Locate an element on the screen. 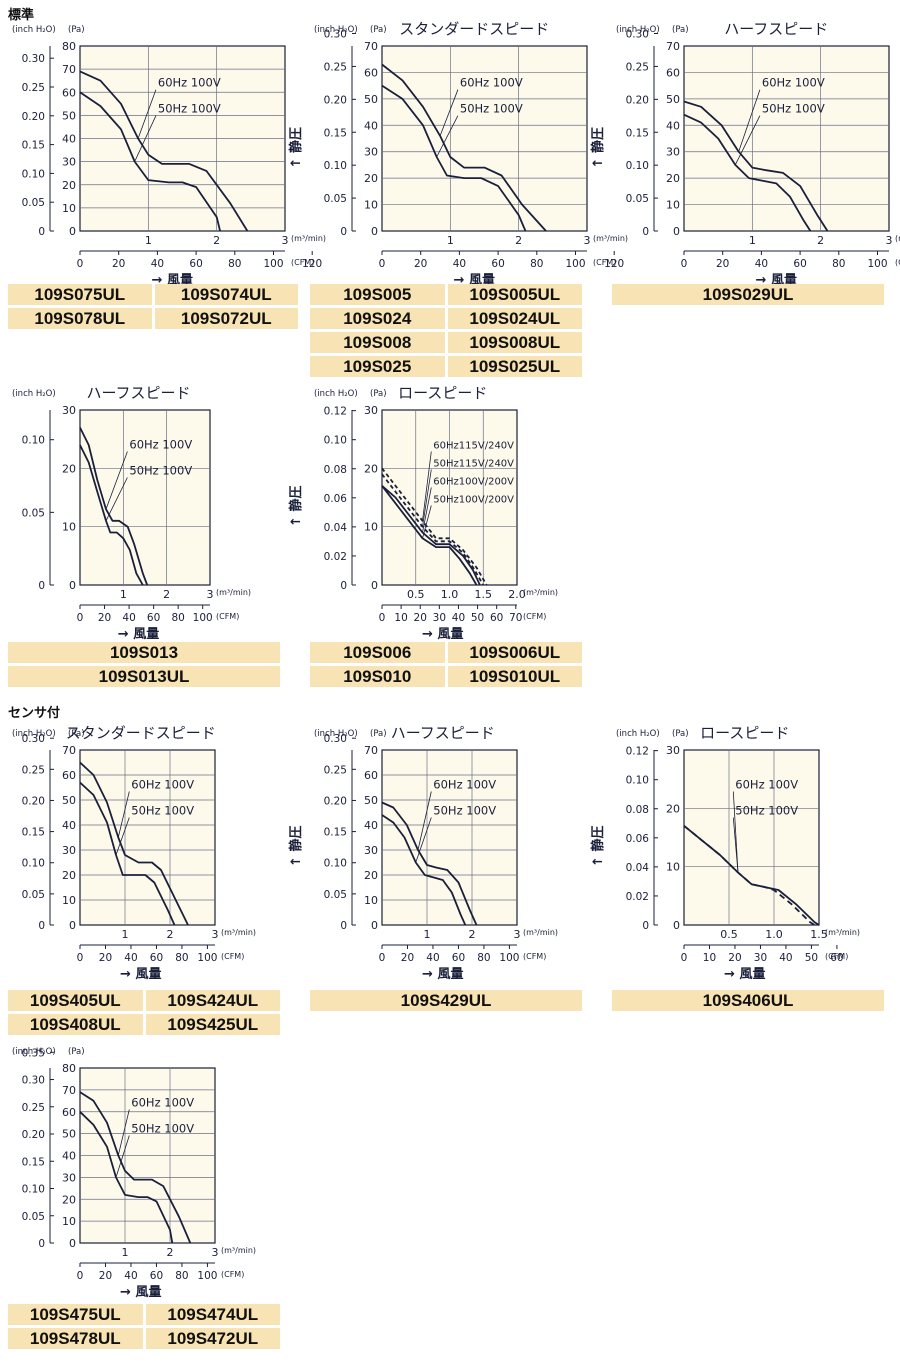 Image resolution: width=900 pixels, height=1372 pixels. x2-tick-label: 60 is located at coordinates (195, 264).